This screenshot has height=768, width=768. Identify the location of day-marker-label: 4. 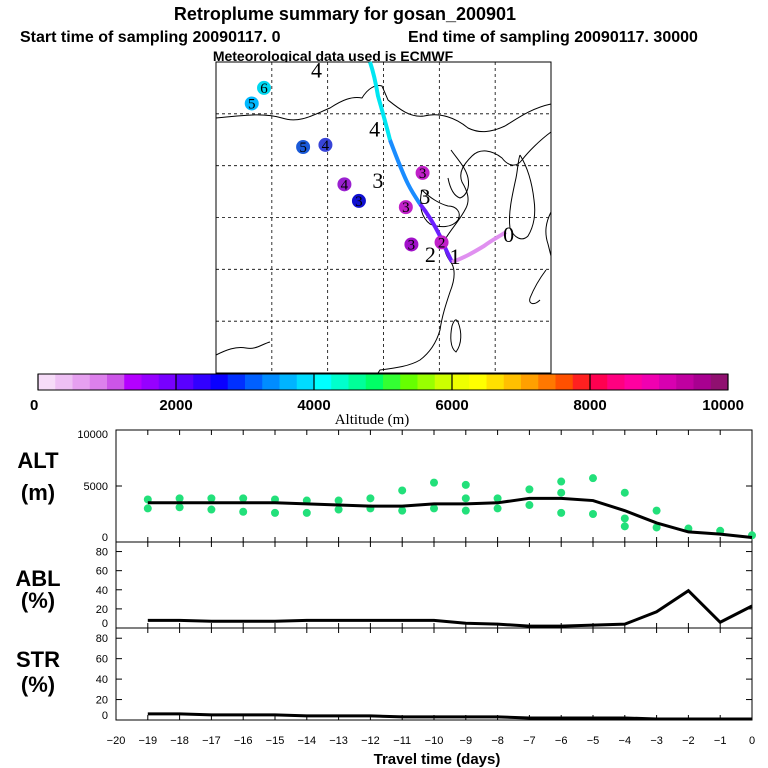
(374, 128).